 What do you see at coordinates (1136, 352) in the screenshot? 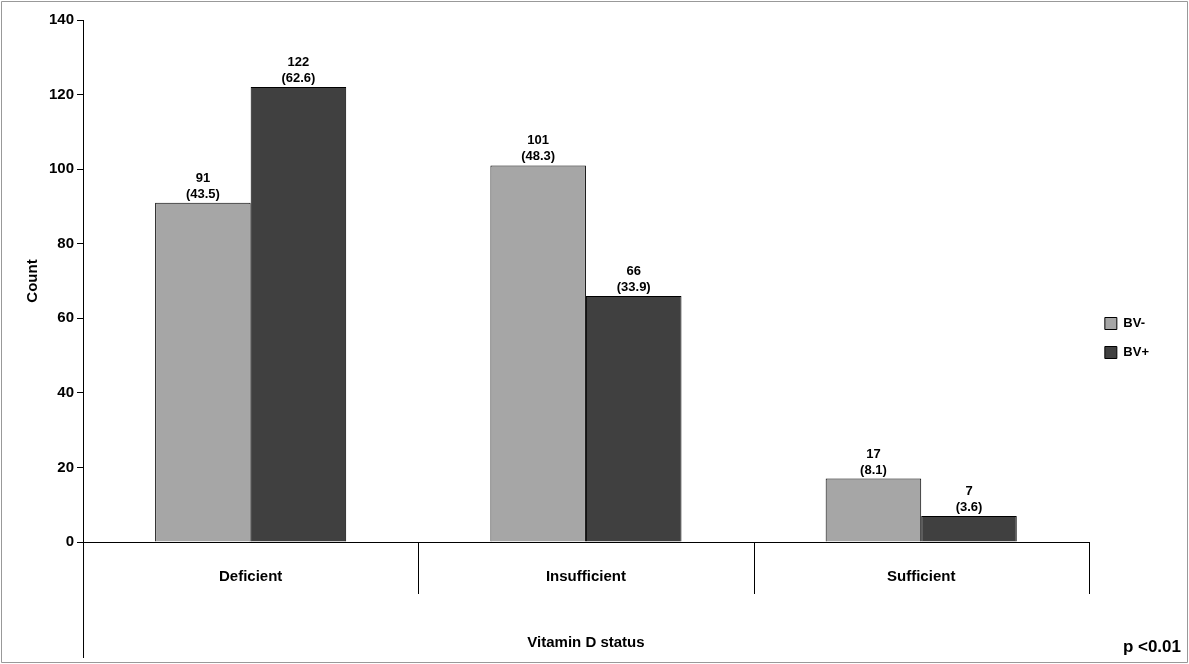
I see `legend-label: BV+` at bounding box center [1136, 352].